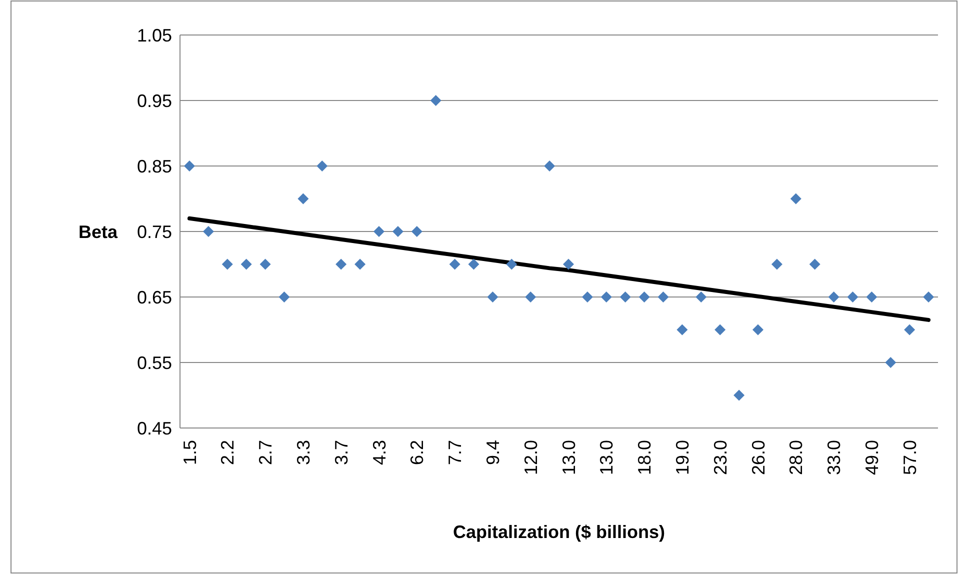 This screenshot has height=575, width=959. I want to click on y-tick-label: 0.75, so click(154, 232).